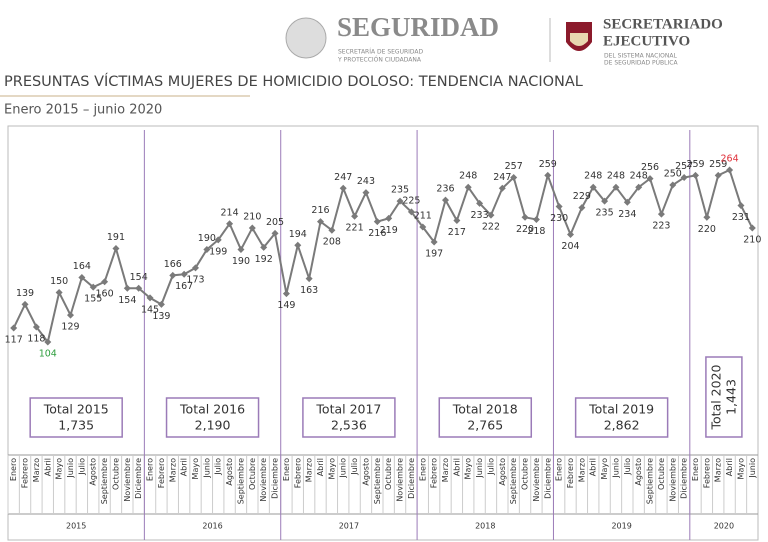  Describe the element at coordinates (491, 227) in the screenshot. I see `value-label: 222` at that location.